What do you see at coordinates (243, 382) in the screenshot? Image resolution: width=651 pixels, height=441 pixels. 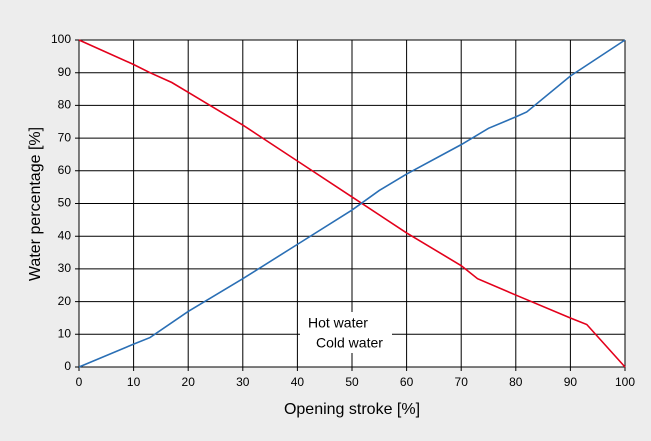 I see `x-tick-label: 30` at bounding box center [243, 382].